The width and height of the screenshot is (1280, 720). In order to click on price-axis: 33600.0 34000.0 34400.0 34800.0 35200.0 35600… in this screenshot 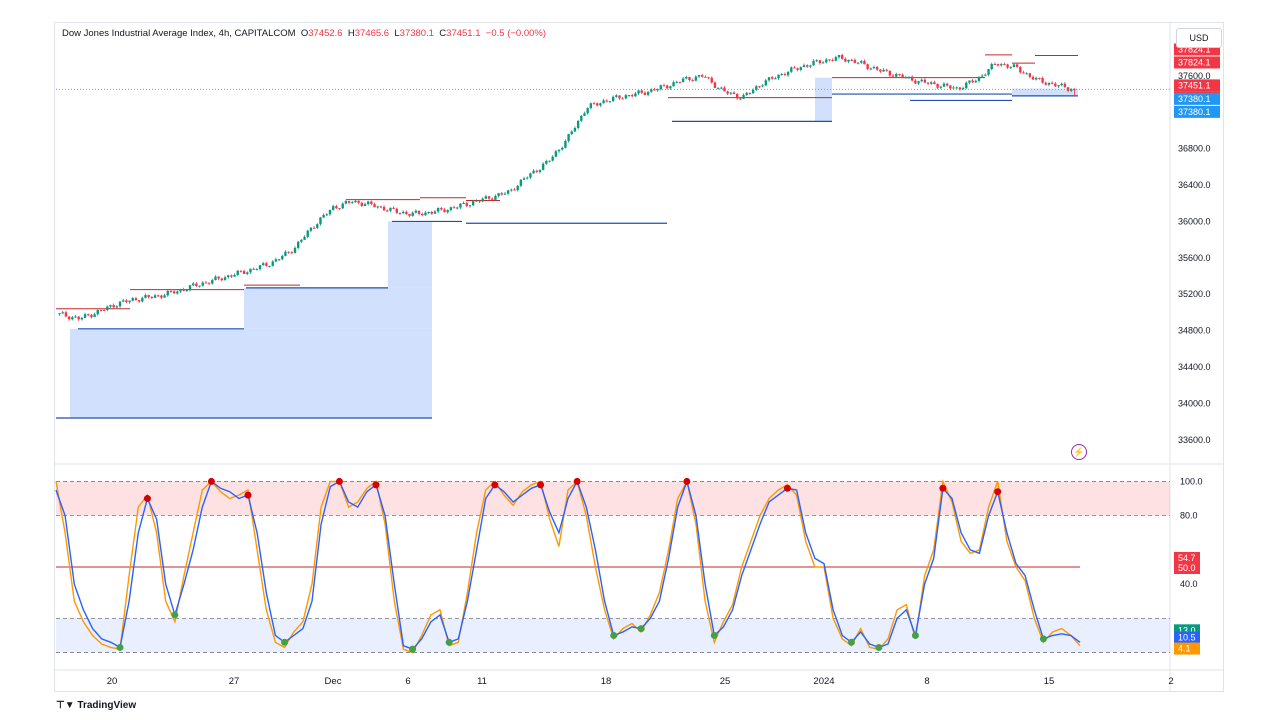, I will do `click(1197, 244)`.